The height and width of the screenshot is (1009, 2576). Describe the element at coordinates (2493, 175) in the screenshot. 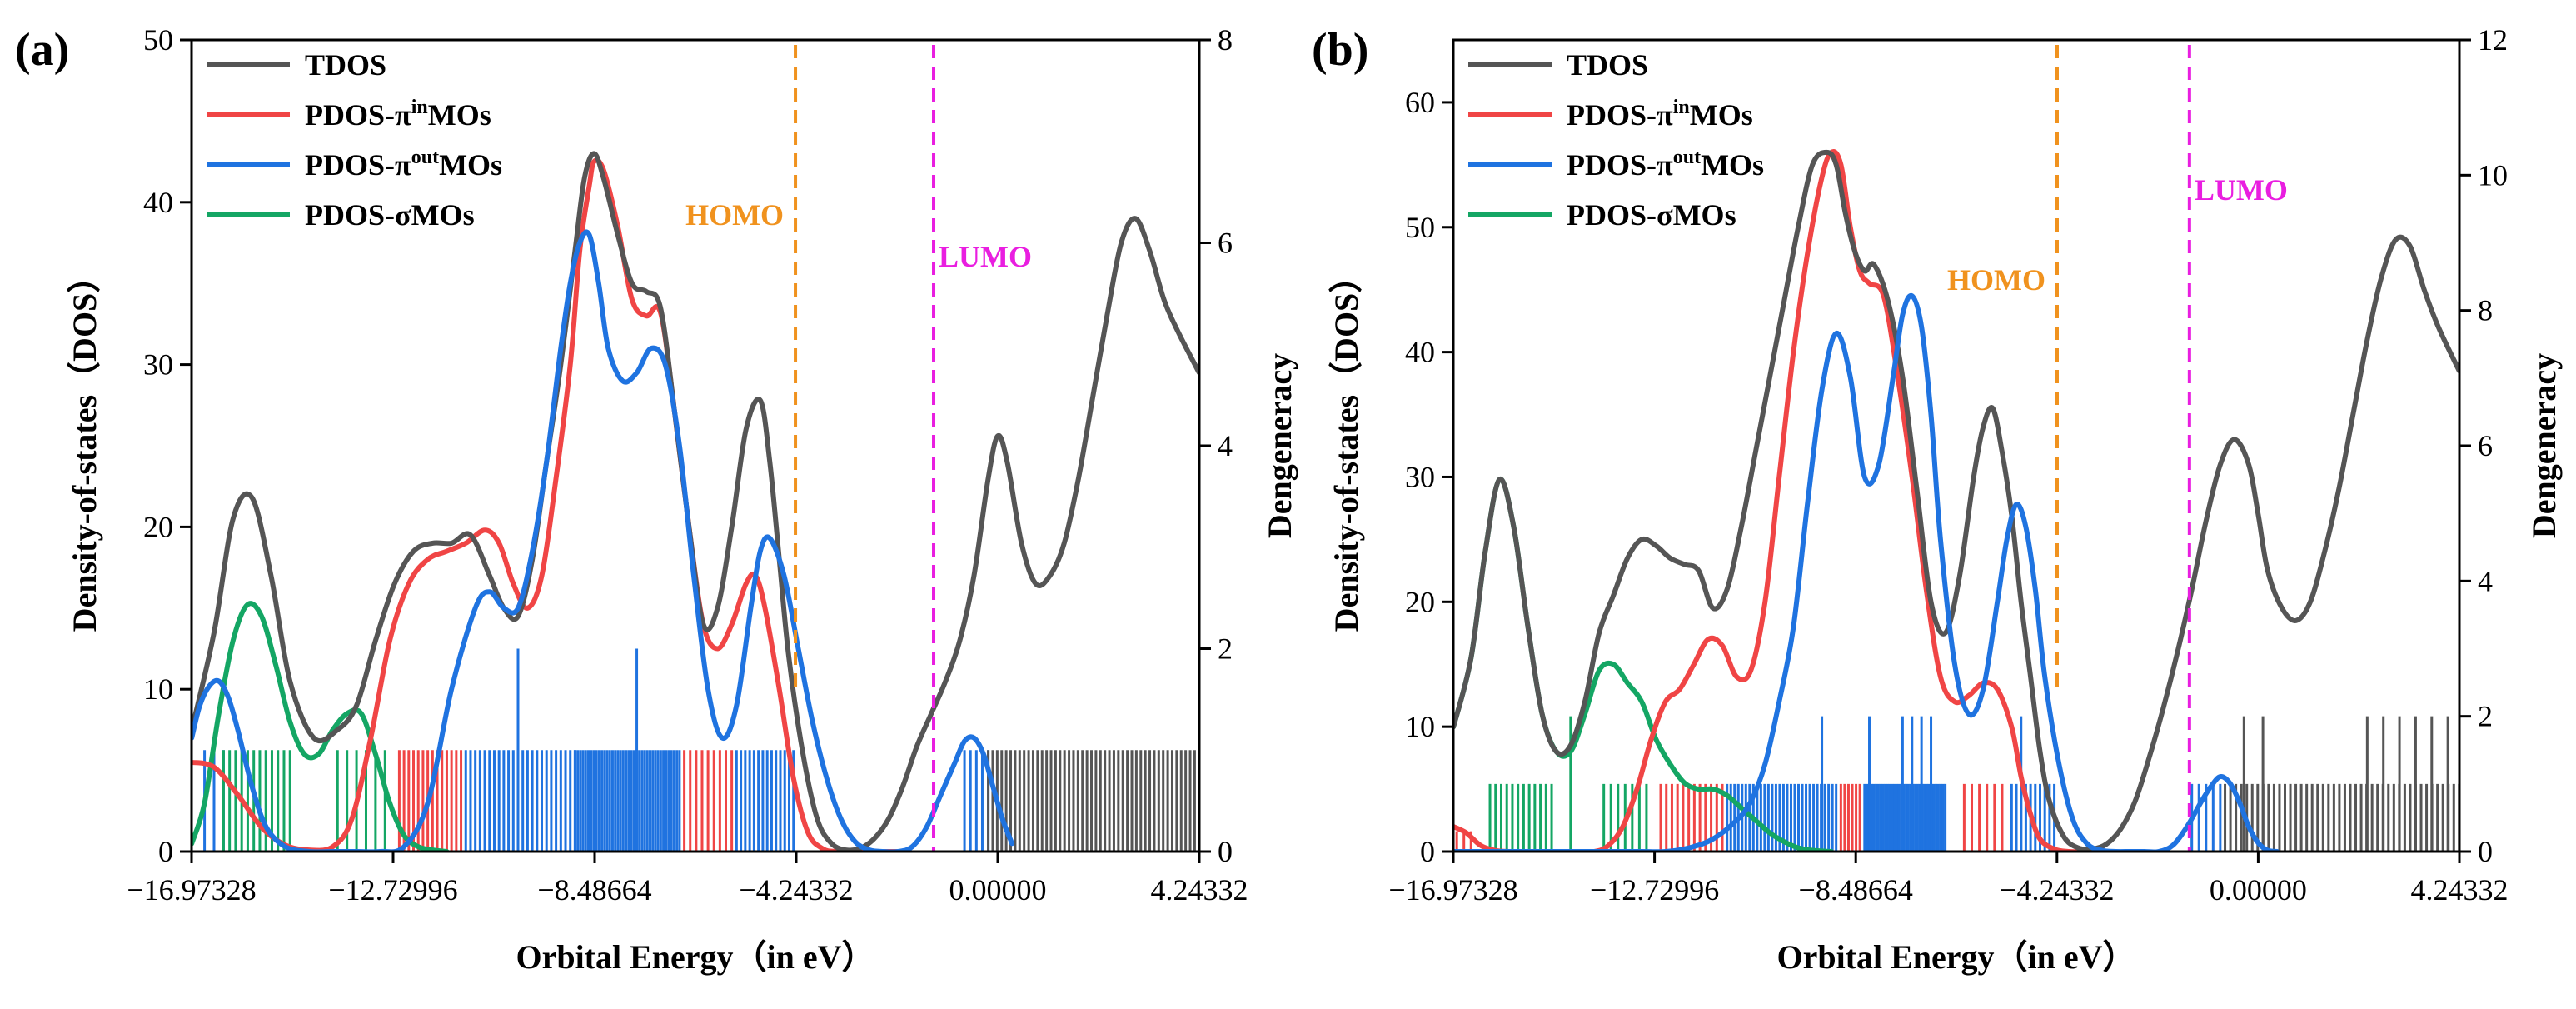

I see `y2-tick-label: 10` at that location.